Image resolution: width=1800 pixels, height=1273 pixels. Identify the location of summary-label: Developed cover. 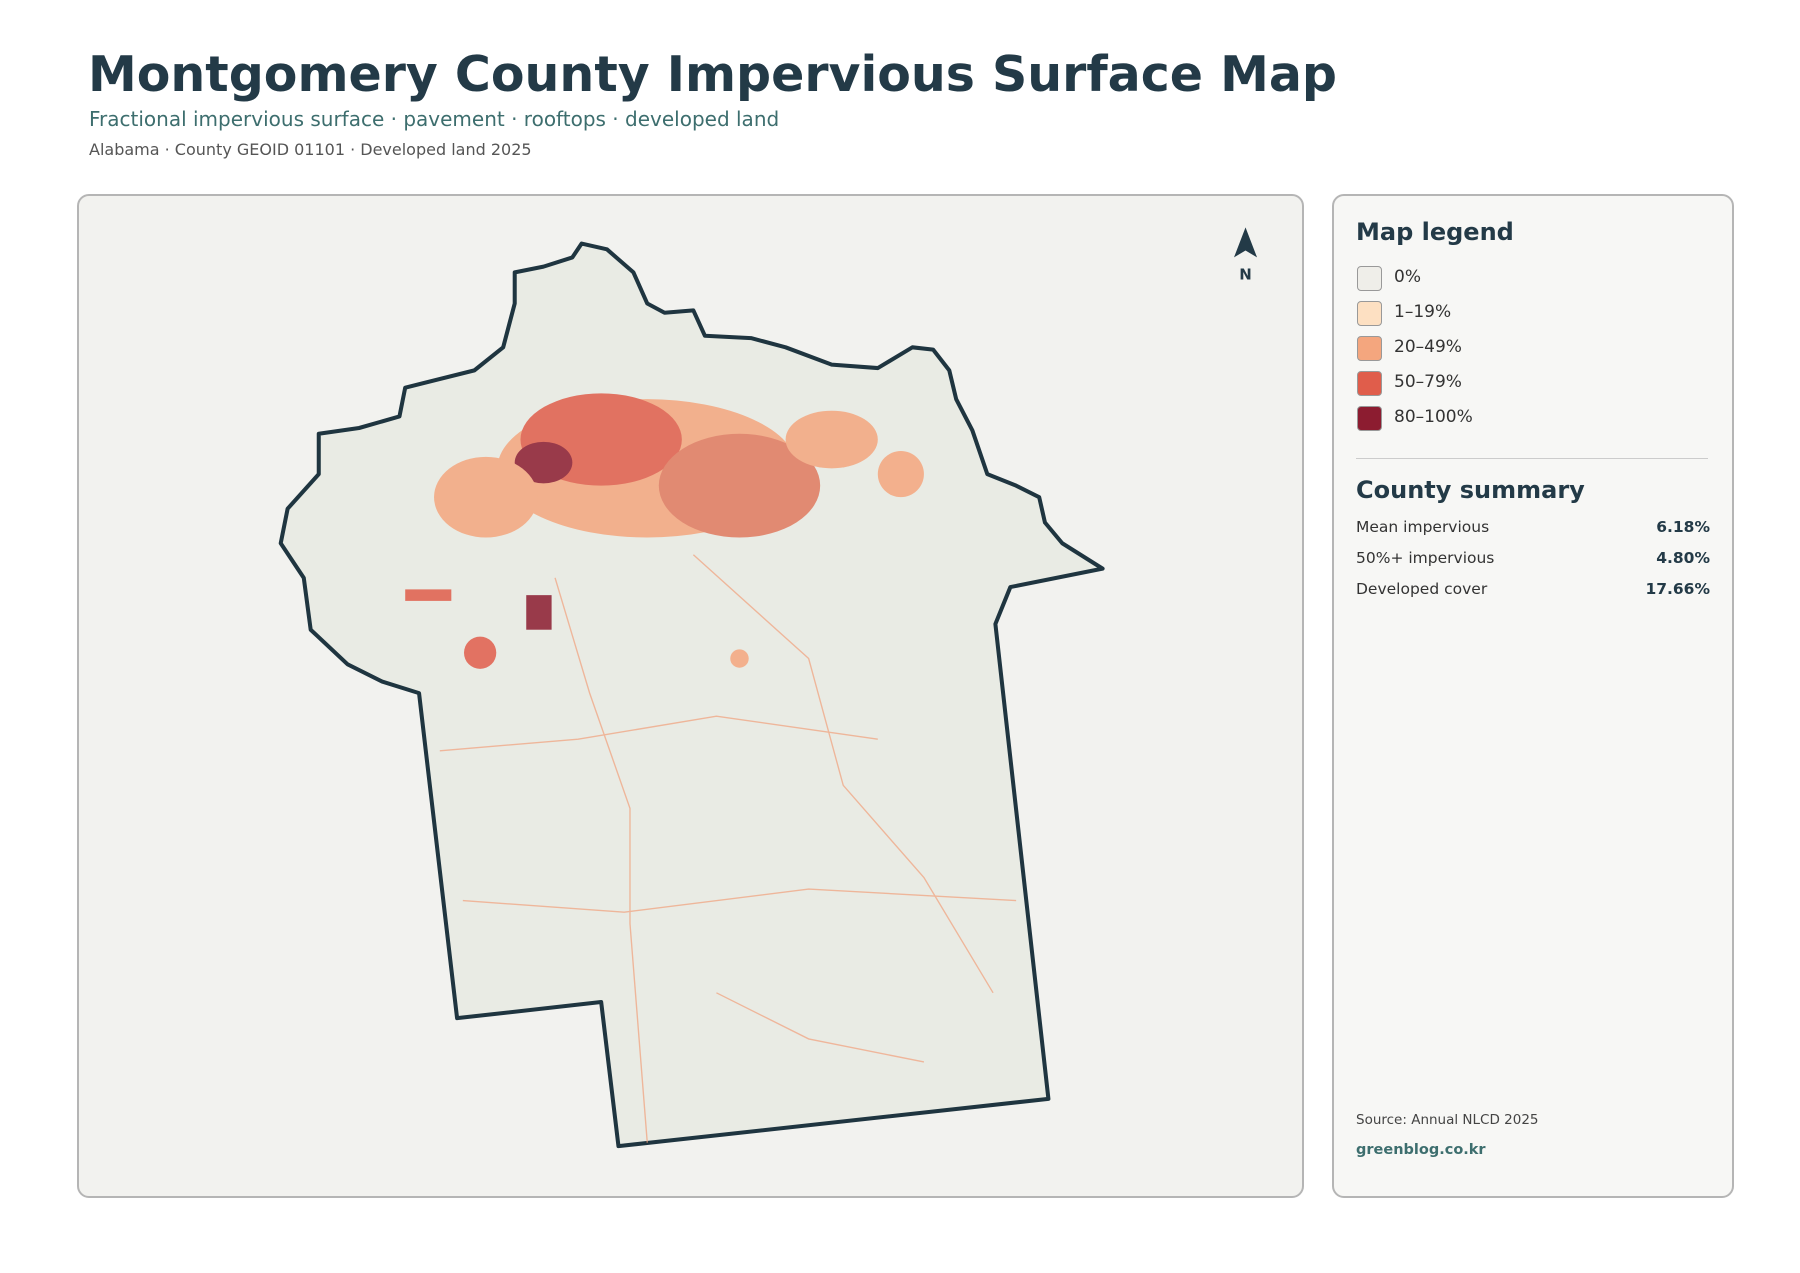
(1422, 589).